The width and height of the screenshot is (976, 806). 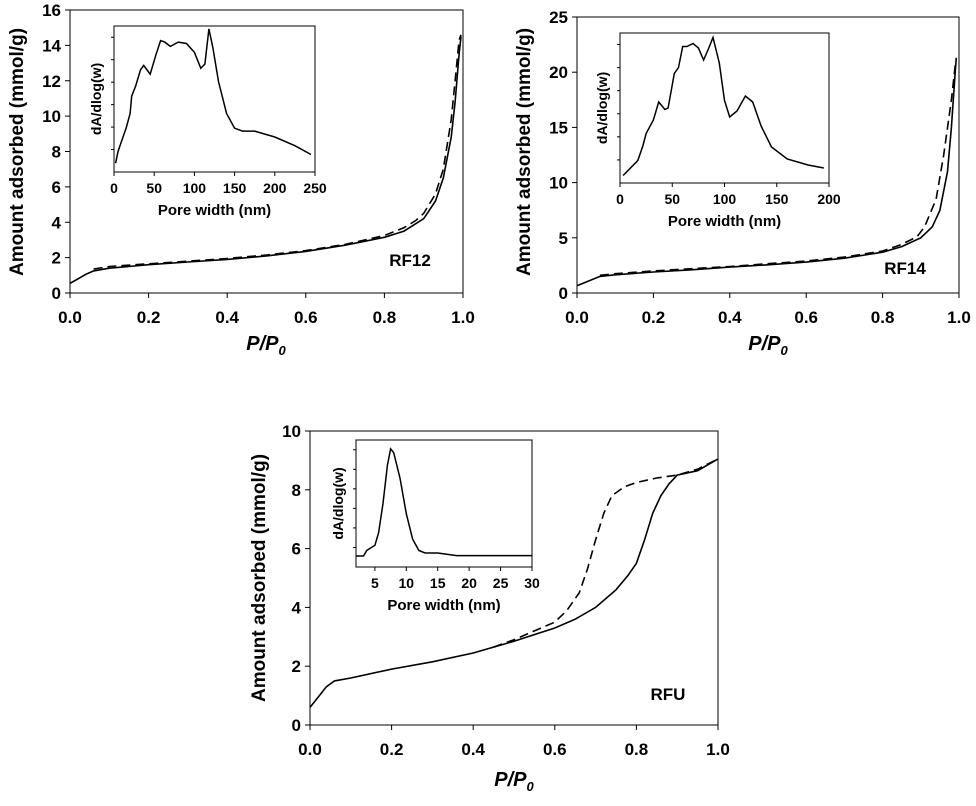 I want to click on y-tick-label: 12, so click(x=51, y=81).